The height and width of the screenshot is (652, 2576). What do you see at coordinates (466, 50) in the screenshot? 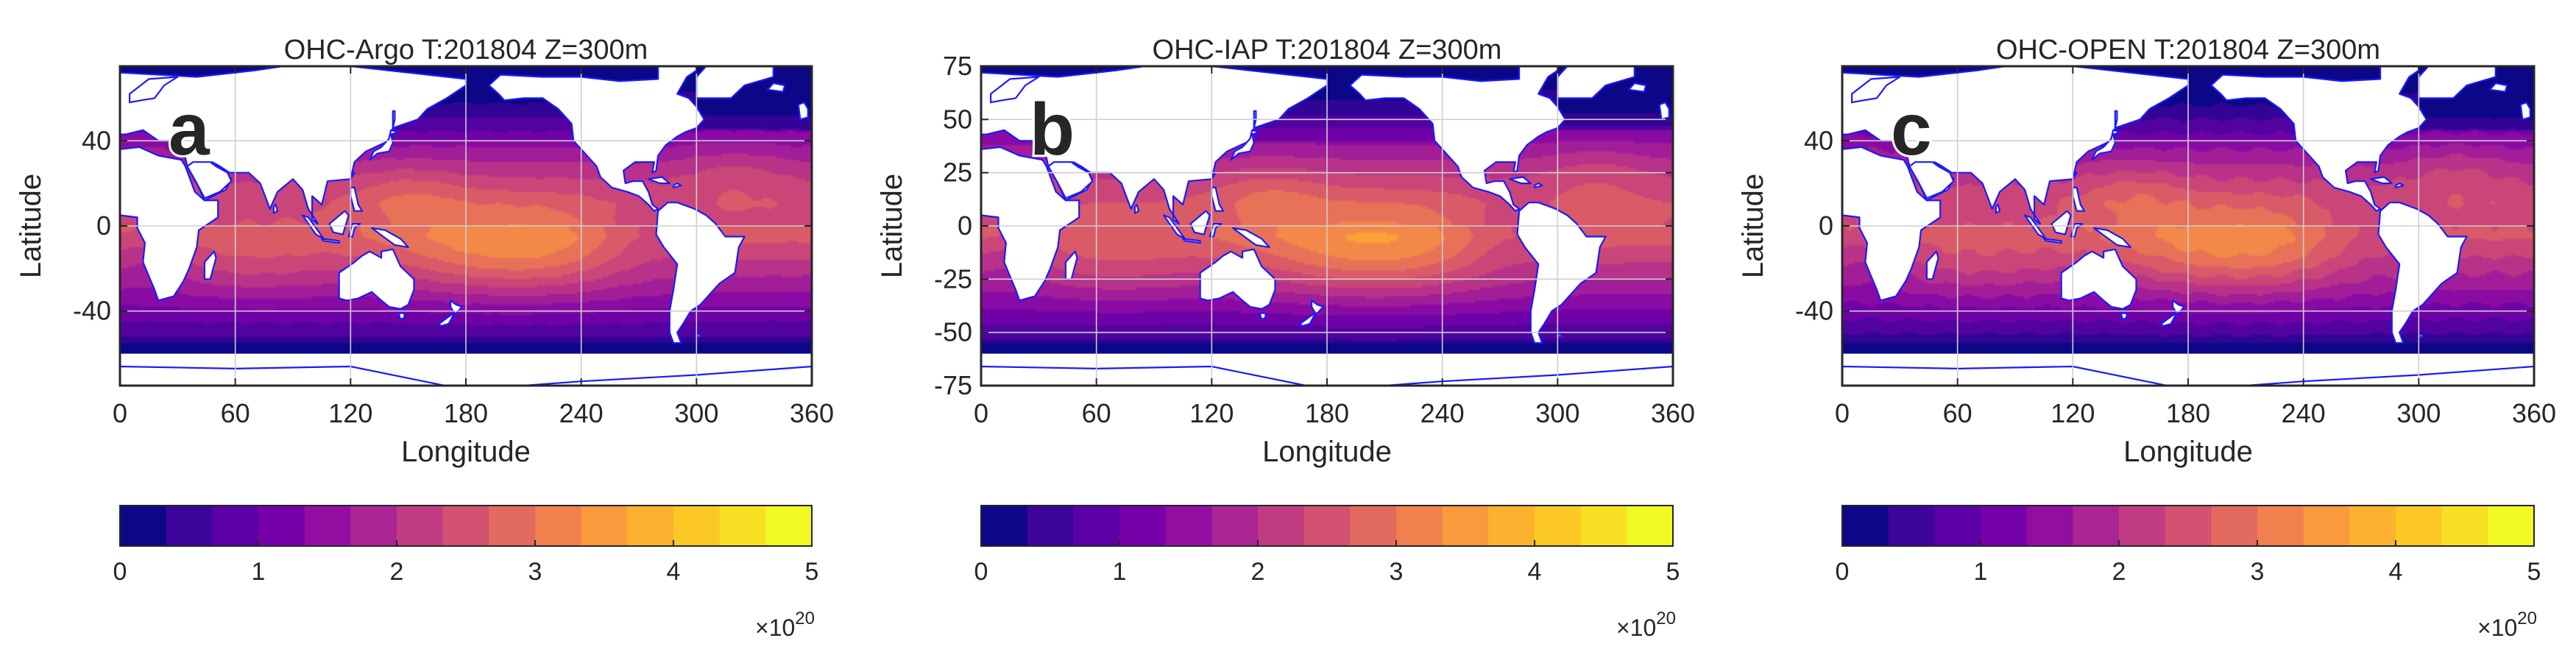
I see `plot-title: OHC-Argo T:201804 Z=300m` at bounding box center [466, 50].